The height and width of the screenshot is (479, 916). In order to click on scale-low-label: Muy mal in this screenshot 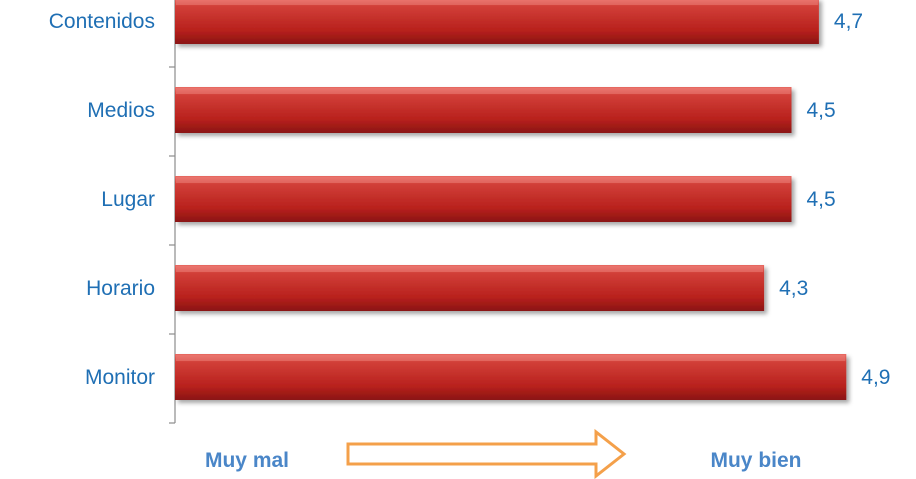, I will do `click(247, 460)`.